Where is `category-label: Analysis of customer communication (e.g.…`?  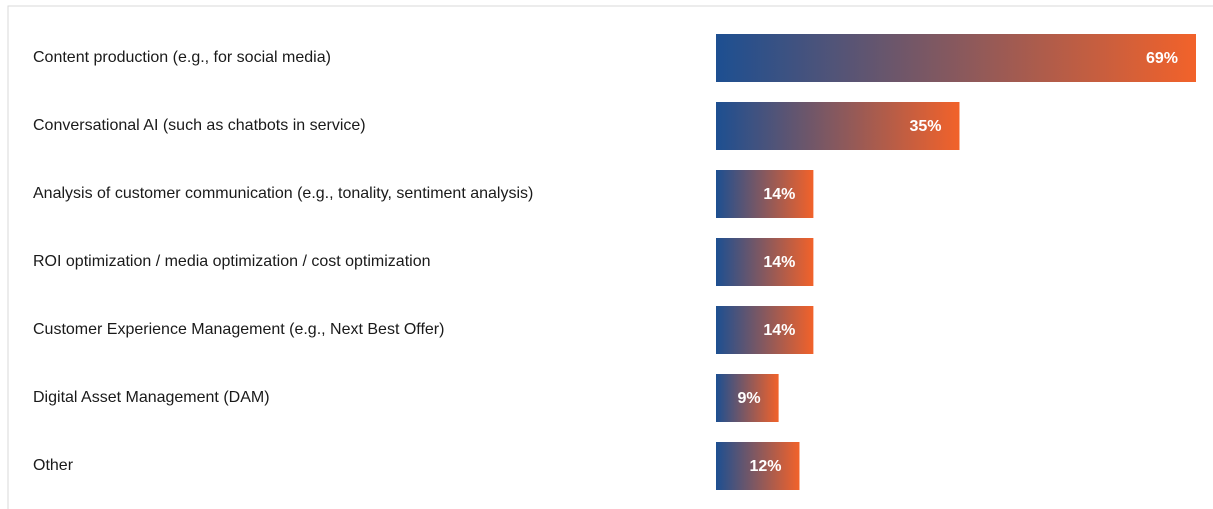
category-label: Analysis of customer communication (e.g.… is located at coordinates (283, 193).